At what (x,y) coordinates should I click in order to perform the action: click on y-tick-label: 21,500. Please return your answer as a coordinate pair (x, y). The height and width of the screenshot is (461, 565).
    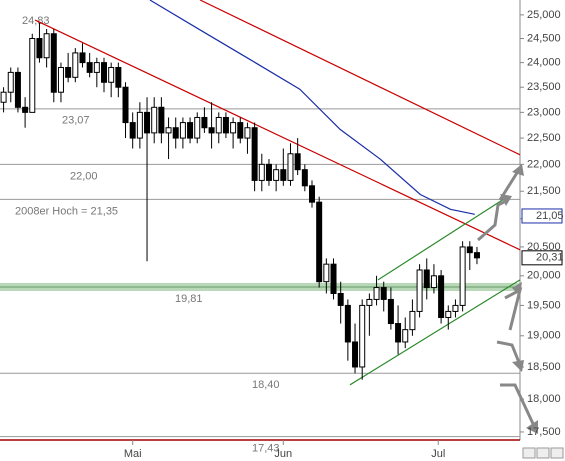
    Looking at the image, I should click on (544, 191).